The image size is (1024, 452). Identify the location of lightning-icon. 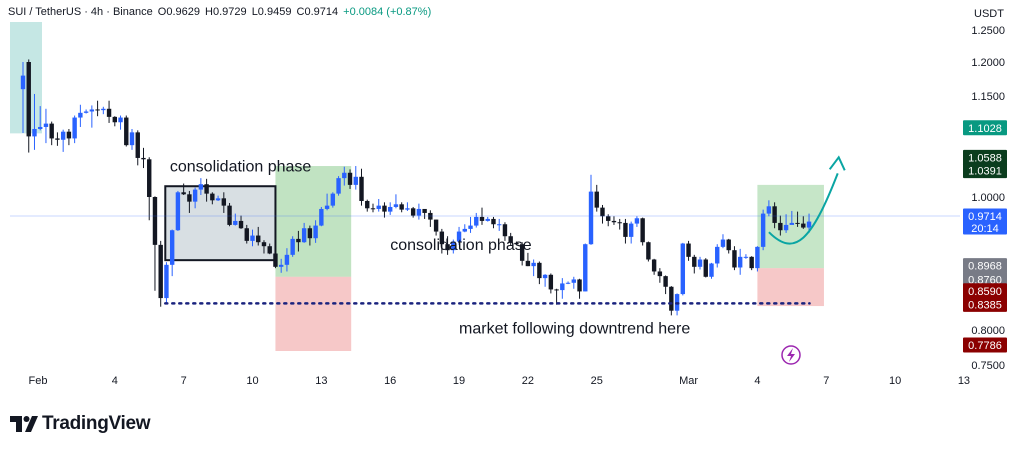
(791, 355).